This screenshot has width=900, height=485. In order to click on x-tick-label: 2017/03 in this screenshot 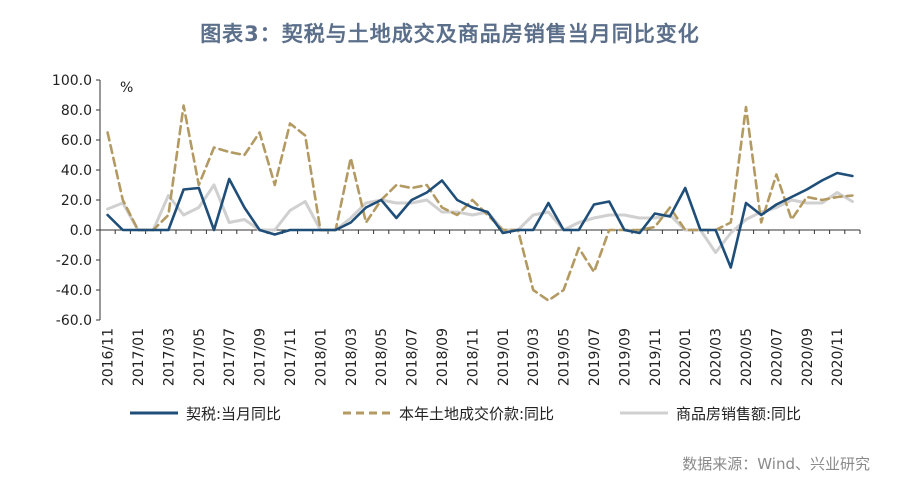, I will do `click(169, 357)`.